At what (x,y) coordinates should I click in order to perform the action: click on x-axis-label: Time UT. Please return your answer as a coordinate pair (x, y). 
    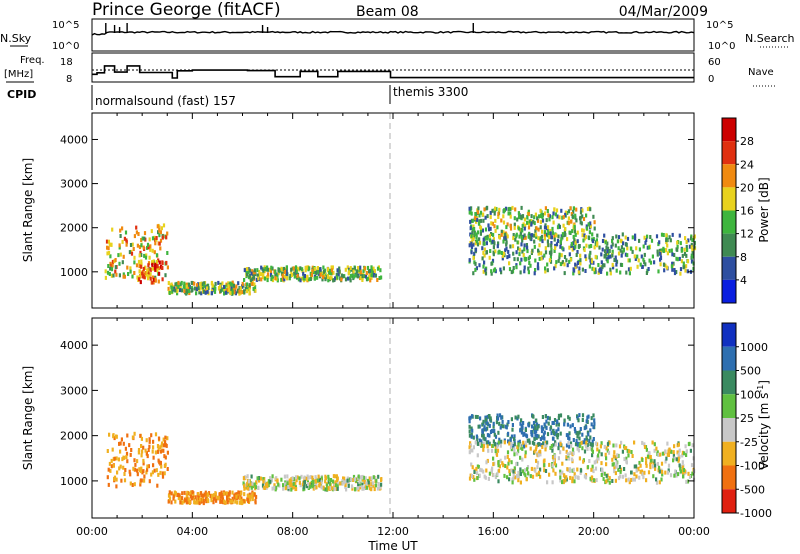
    Looking at the image, I should click on (392, 546).